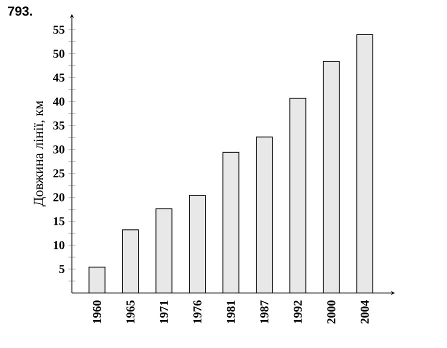 Image resolution: width=447 pixels, height=348 pixels. What do you see at coordinates (59, 245) in the screenshot?
I see `y-tick-label: 10` at bounding box center [59, 245].